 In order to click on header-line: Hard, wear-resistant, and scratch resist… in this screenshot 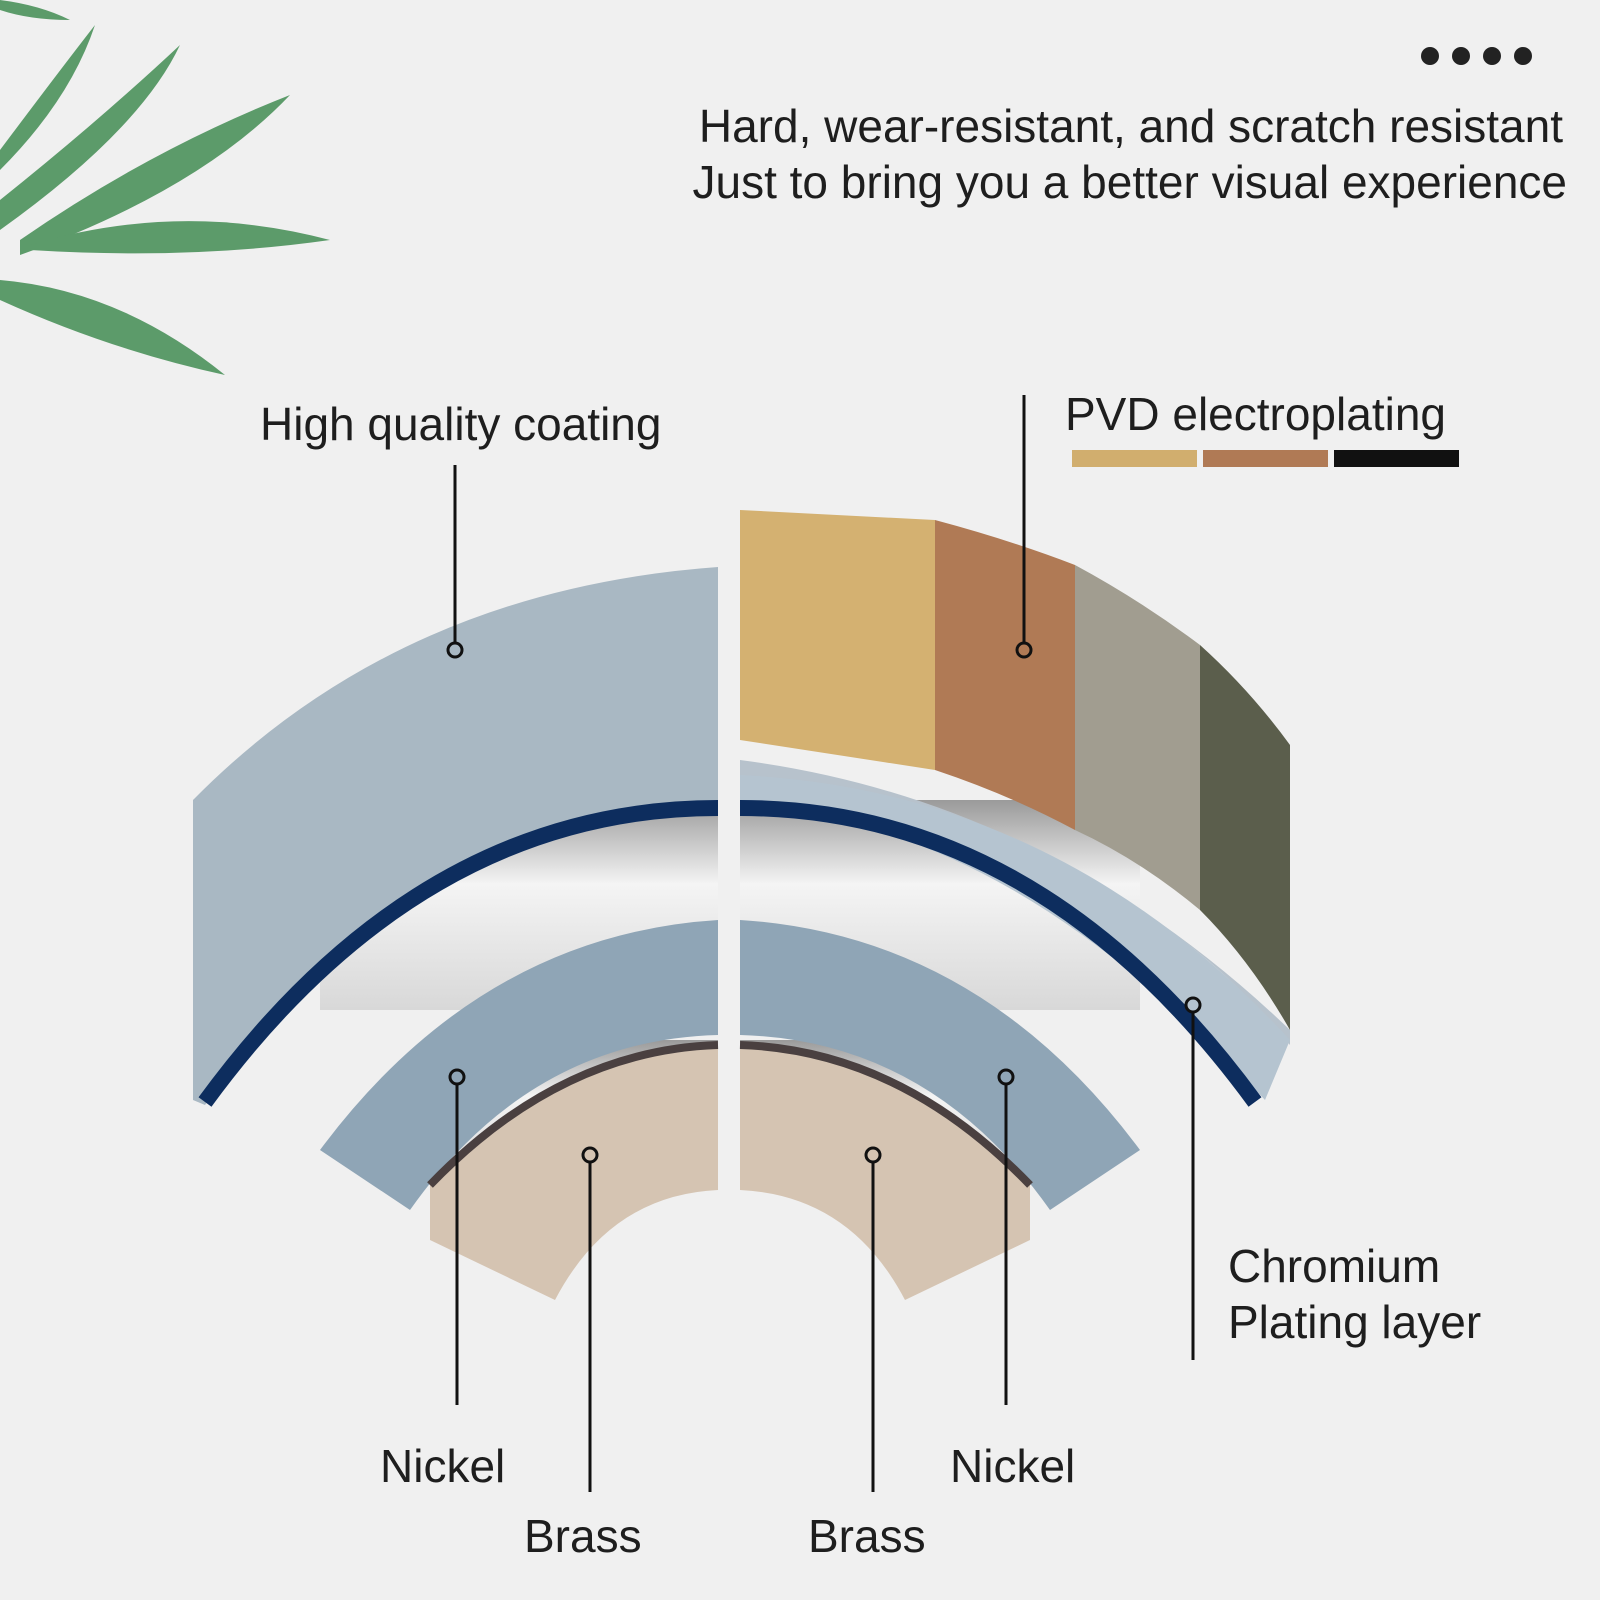, I will do `click(1131, 126)`.